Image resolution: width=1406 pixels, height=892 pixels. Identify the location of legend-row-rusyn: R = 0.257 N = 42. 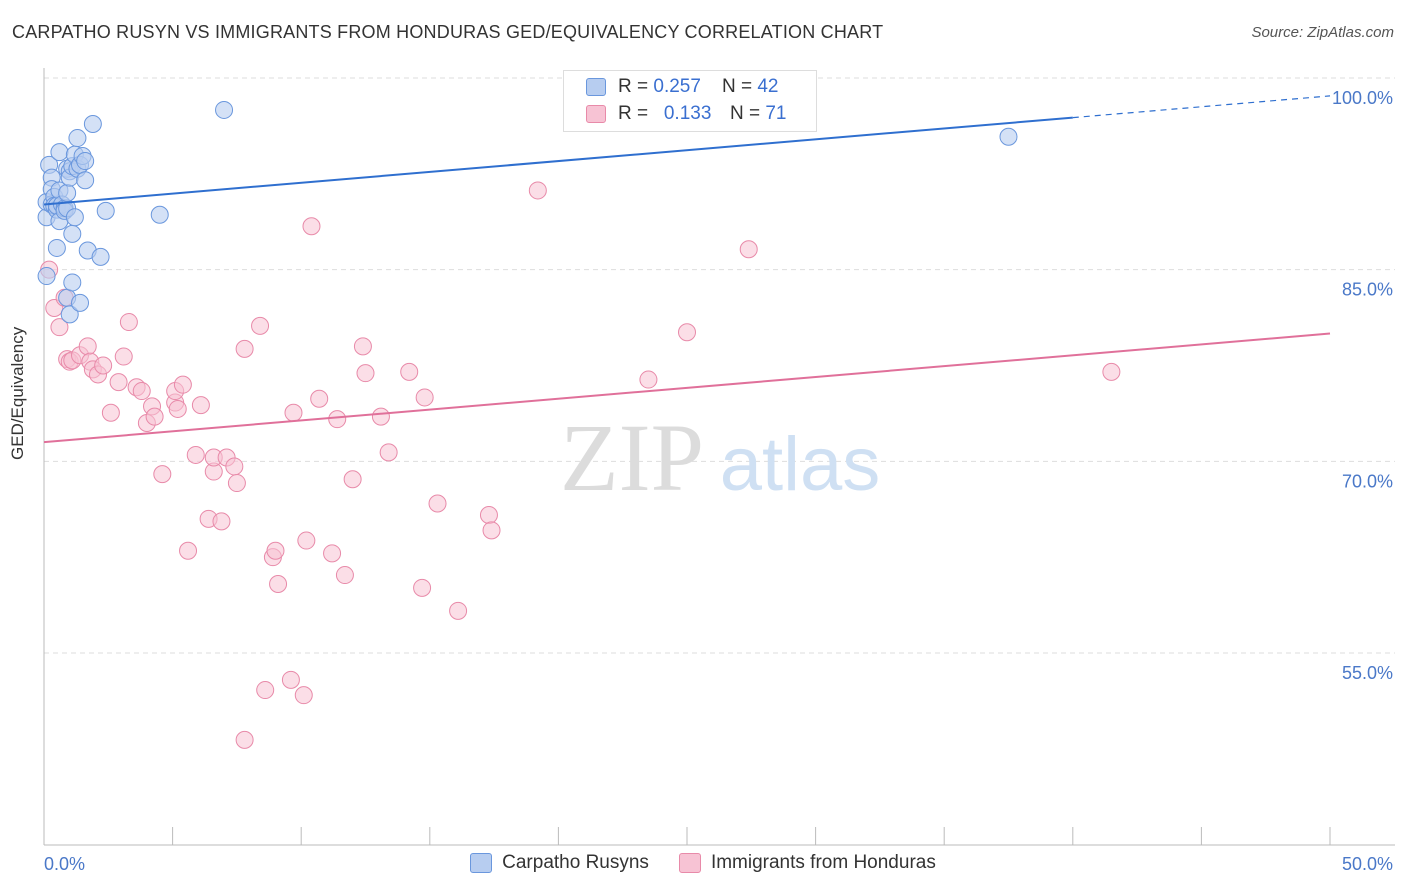
(682, 87).